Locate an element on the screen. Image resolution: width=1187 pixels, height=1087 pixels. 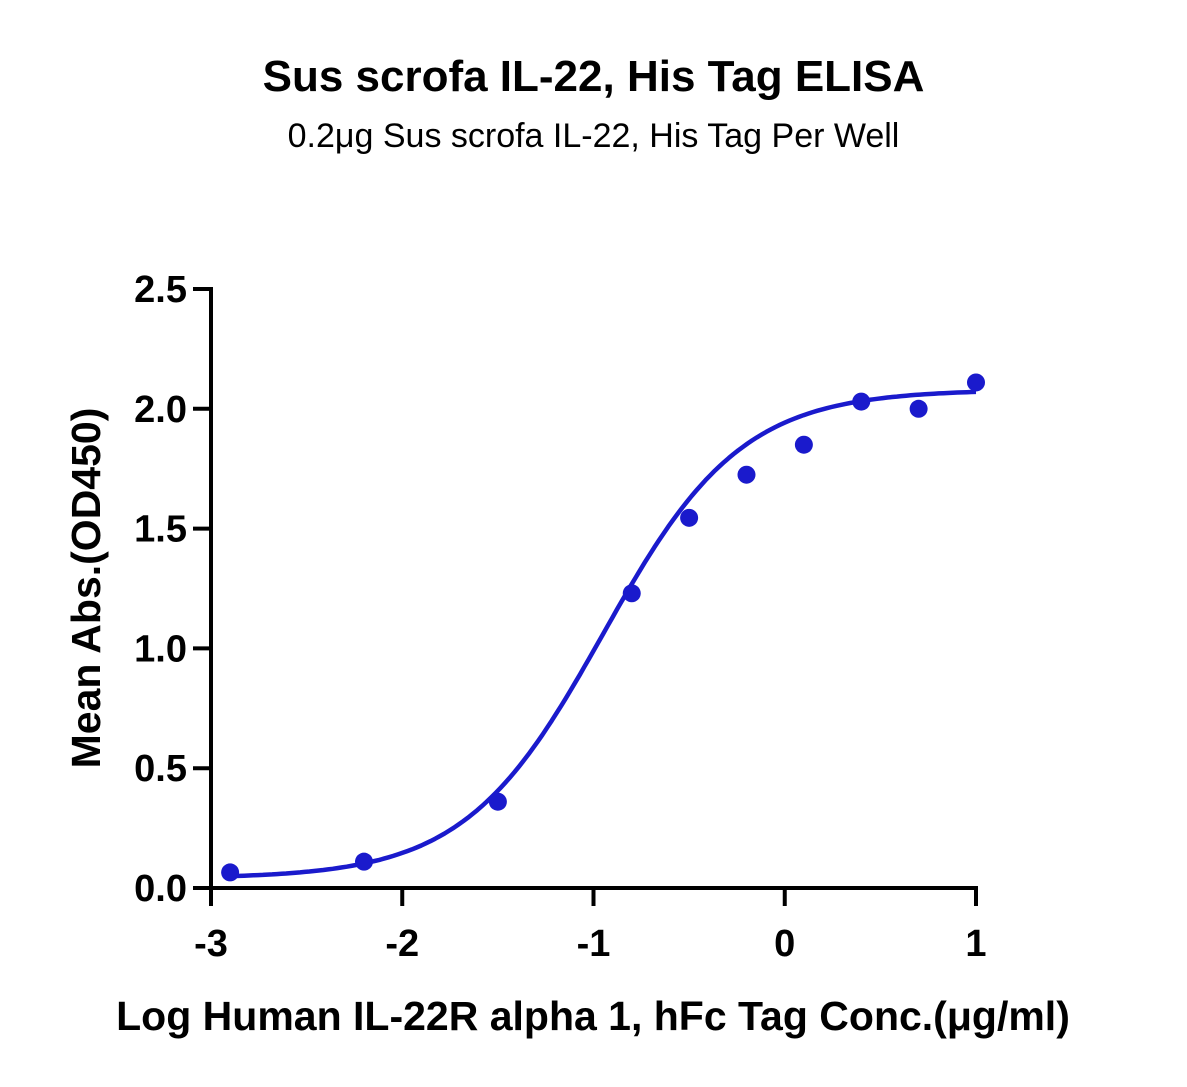
y-tick-label: 1.5 is located at coordinates (160, 530).